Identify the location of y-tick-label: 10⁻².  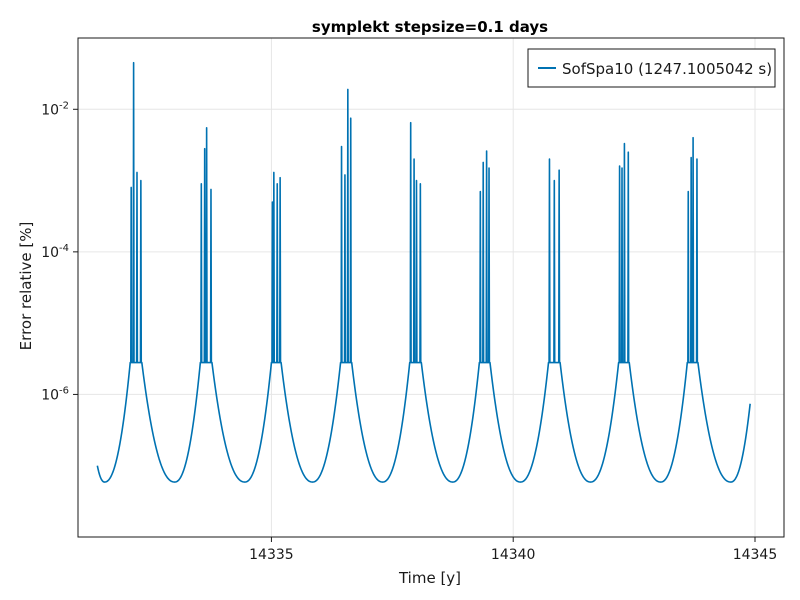
(55, 109).